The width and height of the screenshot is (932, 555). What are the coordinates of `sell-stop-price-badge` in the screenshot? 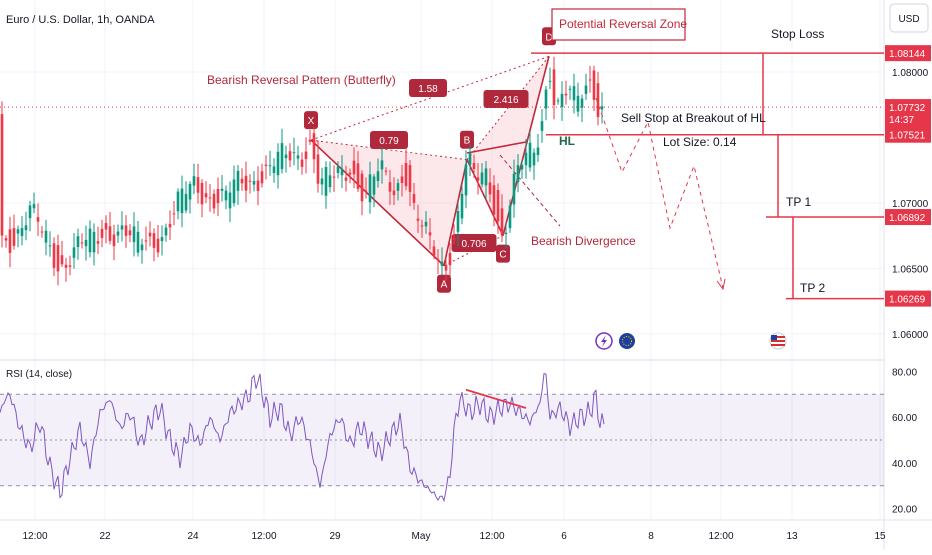 It's located at (908, 134).